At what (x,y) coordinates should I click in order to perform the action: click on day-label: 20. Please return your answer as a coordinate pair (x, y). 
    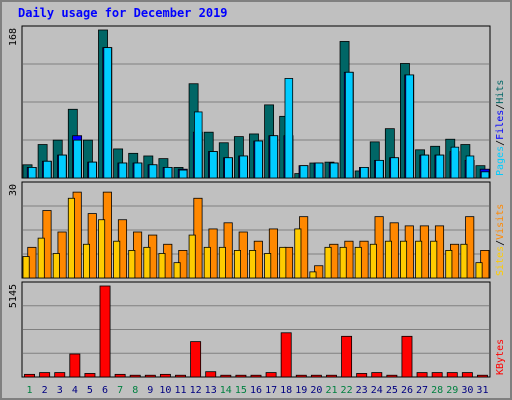
    Looking at the image, I should click on (316, 390).